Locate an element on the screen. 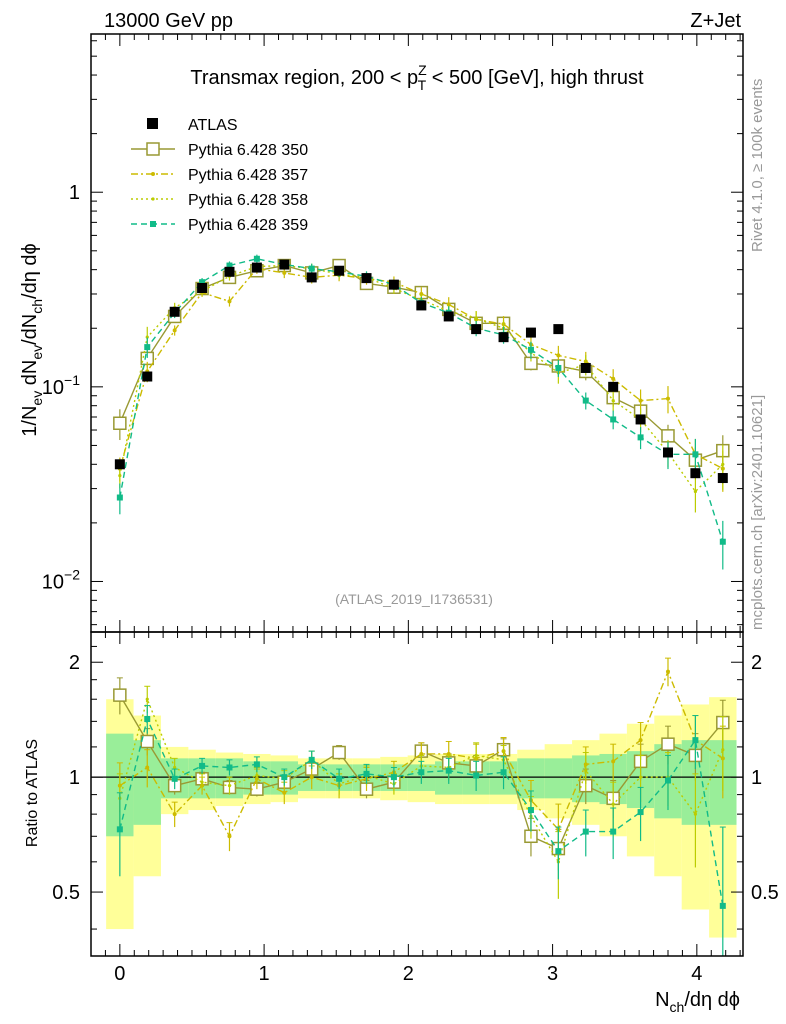 The height and width of the screenshot is (1024, 786). legend-entry-1: Pythia 6.428 350 is located at coordinates (219, 150).